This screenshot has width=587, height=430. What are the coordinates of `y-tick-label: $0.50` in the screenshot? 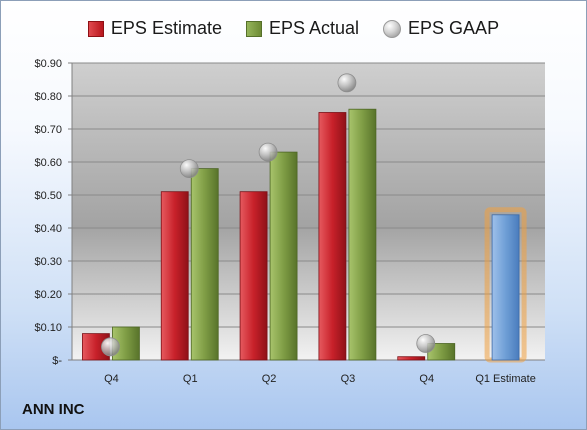 It's located at (48, 196).